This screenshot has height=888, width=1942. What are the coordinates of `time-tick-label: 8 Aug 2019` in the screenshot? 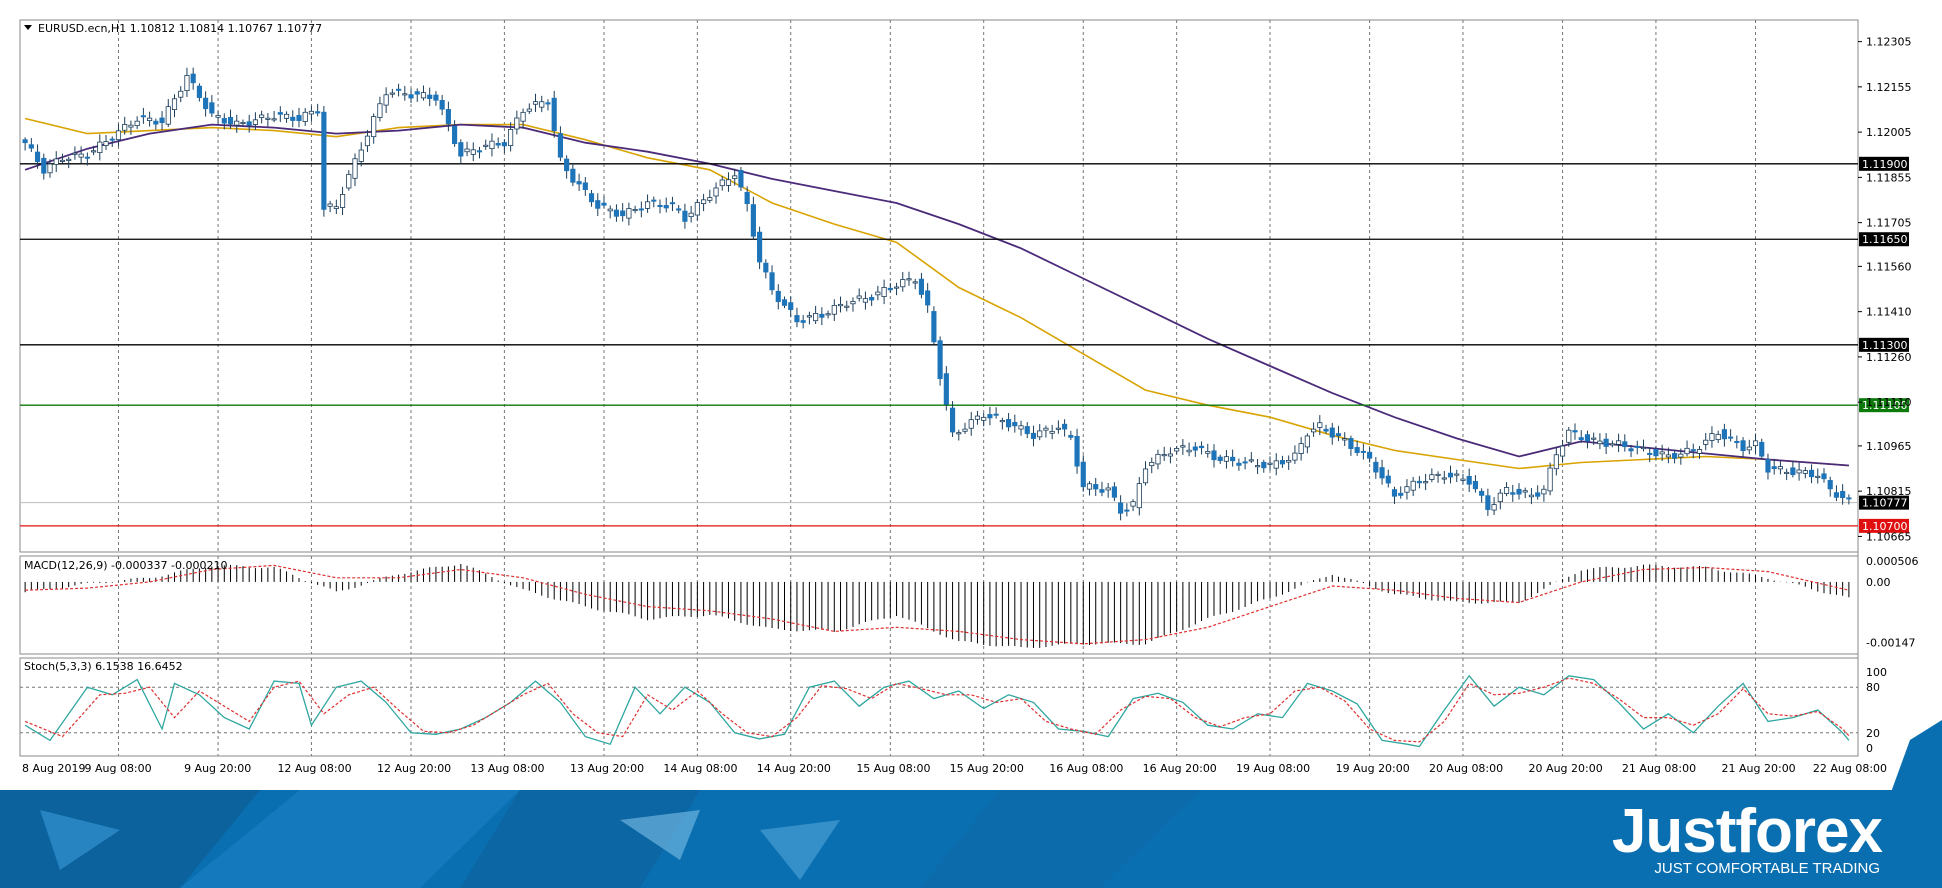 It's located at (53, 768).